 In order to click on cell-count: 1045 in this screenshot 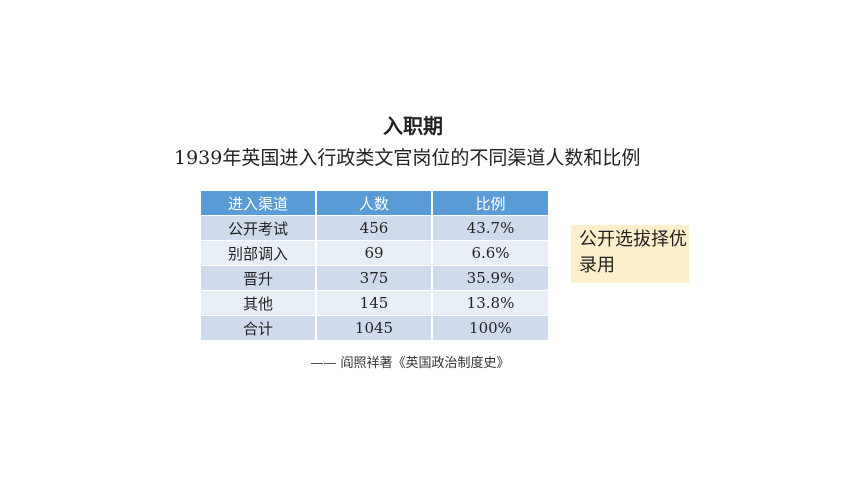, I will do `click(374, 328)`.